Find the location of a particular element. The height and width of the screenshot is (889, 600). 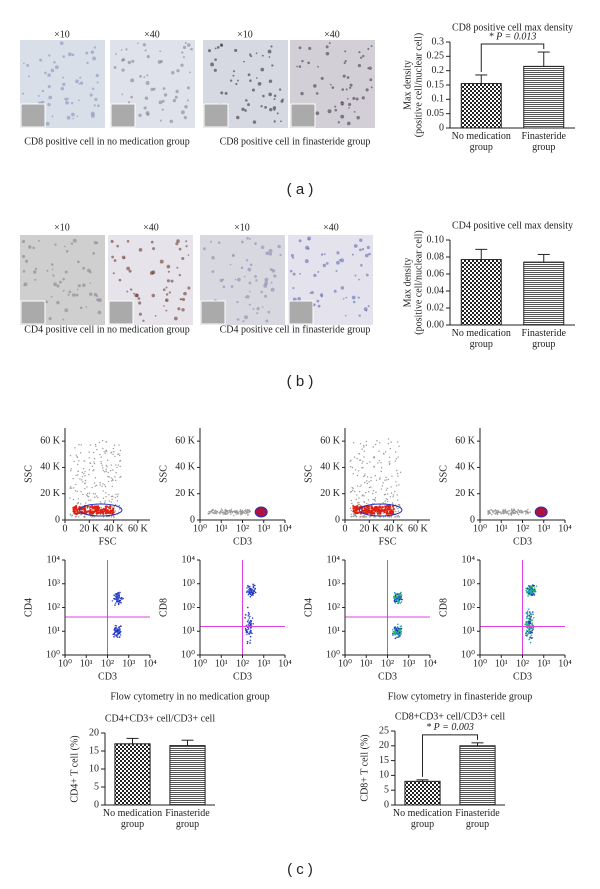

x-tick-label: 10⁴ is located at coordinates (565, 663).